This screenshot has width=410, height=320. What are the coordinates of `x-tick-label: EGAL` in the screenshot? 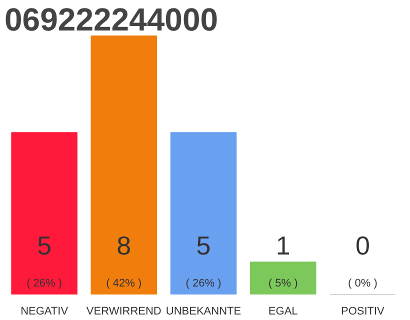 It's located at (283, 312).